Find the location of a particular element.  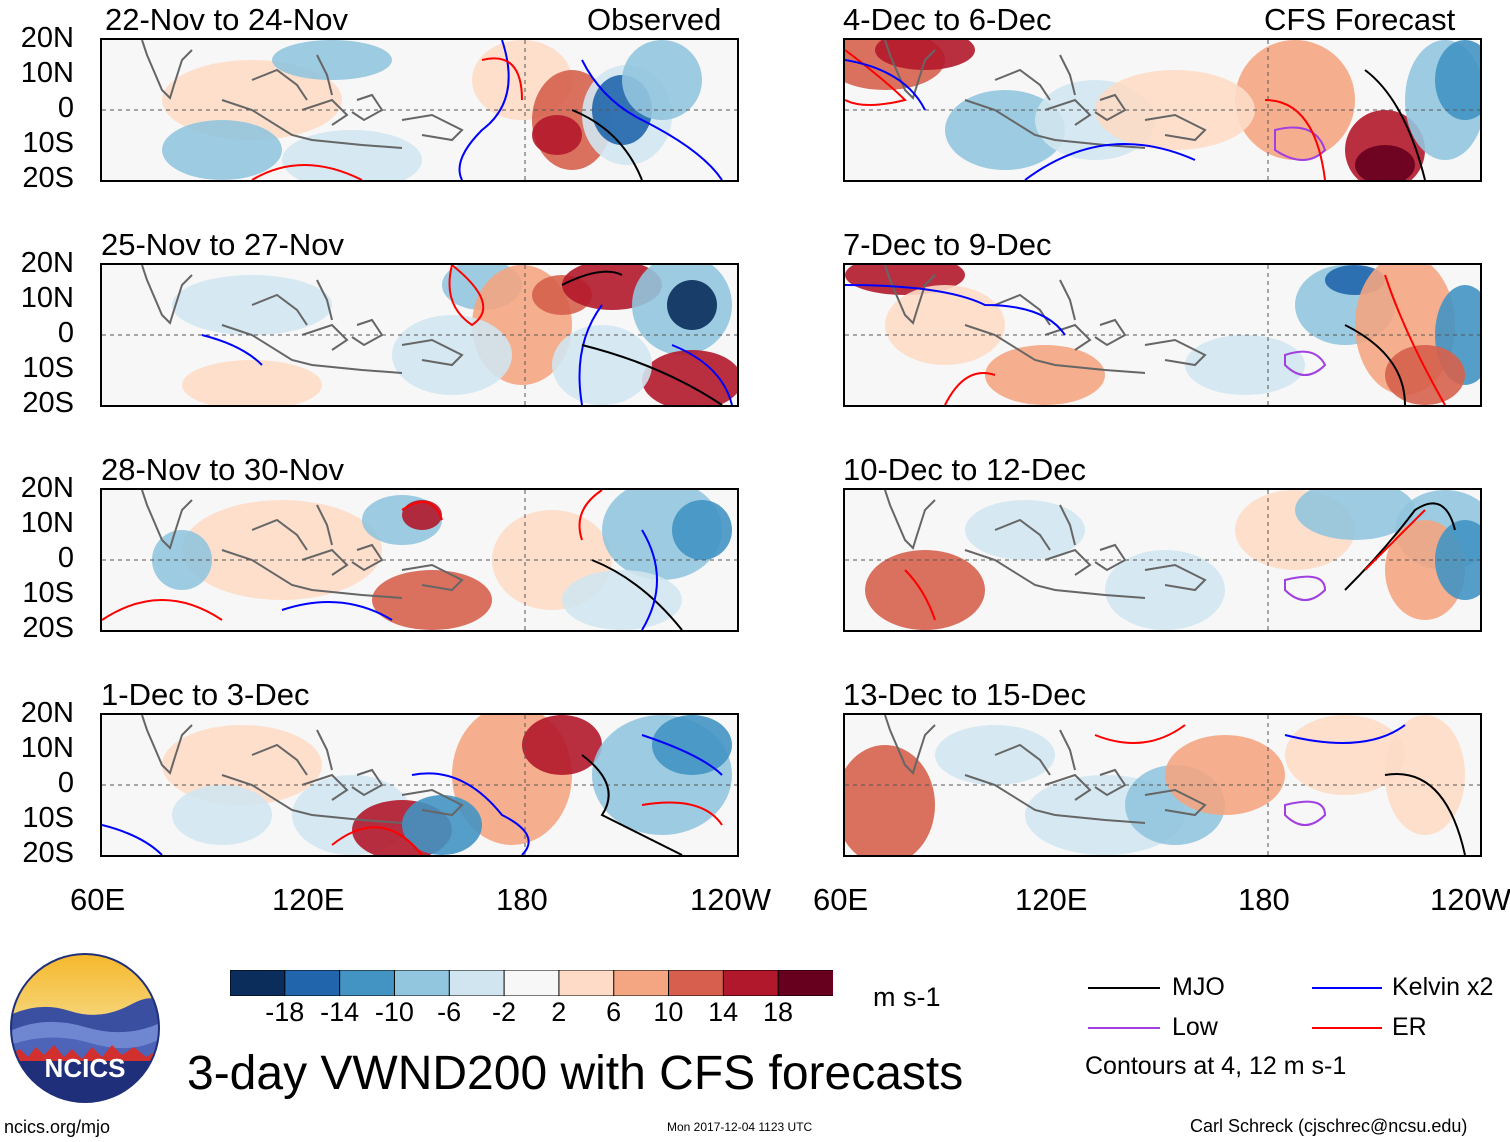

colorbar-tick-label: 6 is located at coordinates (614, 1012).